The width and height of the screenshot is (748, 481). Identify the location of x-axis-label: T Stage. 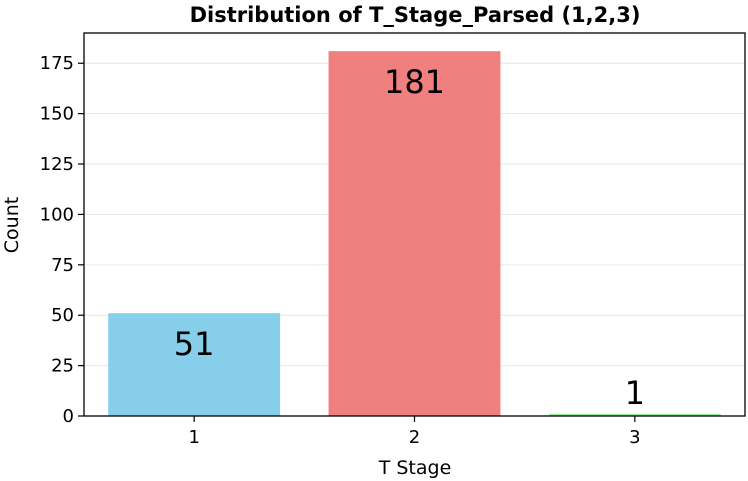
(415, 468).